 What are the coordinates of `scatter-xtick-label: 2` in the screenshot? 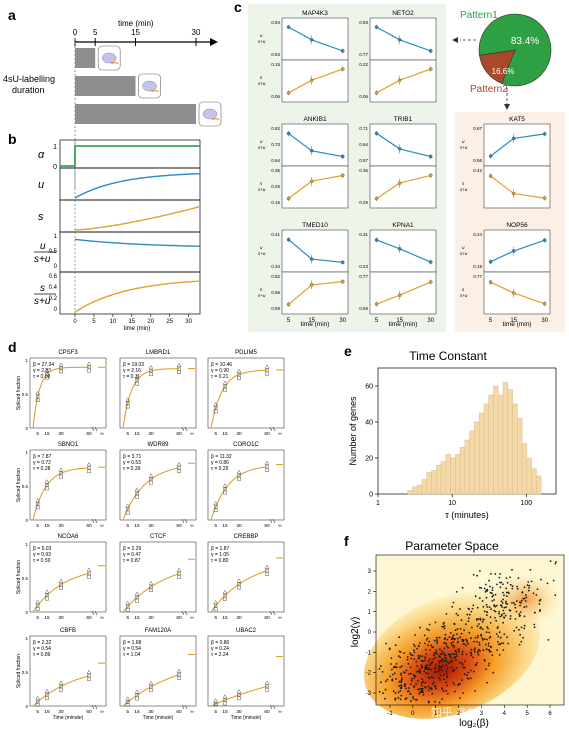 It's located at (459, 714).